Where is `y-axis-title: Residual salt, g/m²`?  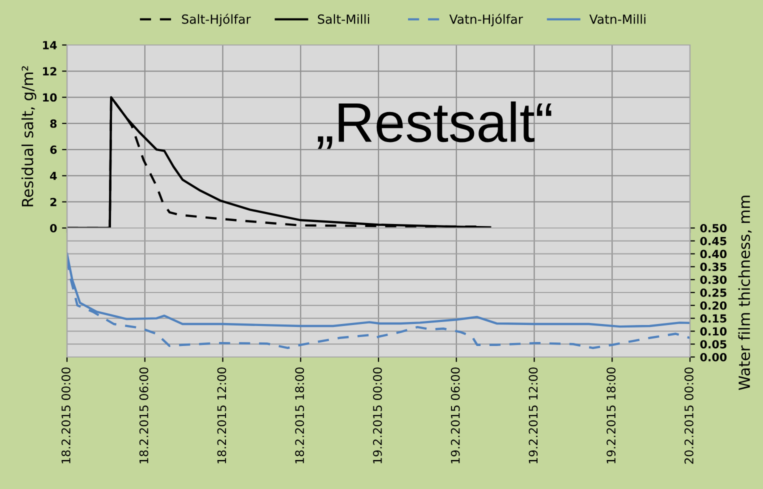 y-axis-title: Residual salt, g/m² is located at coordinates (28, 136).